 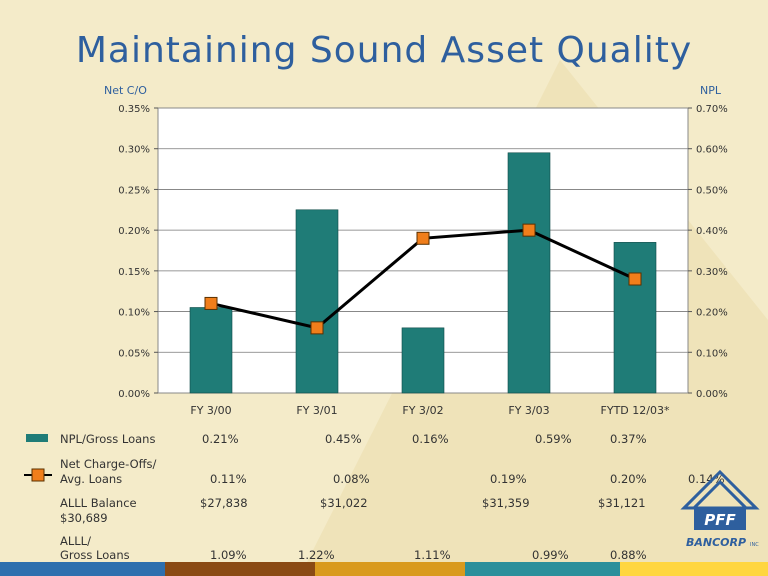 I want to click on row-alll-ratio-label-1: ALLL/, so click(x=75, y=541).